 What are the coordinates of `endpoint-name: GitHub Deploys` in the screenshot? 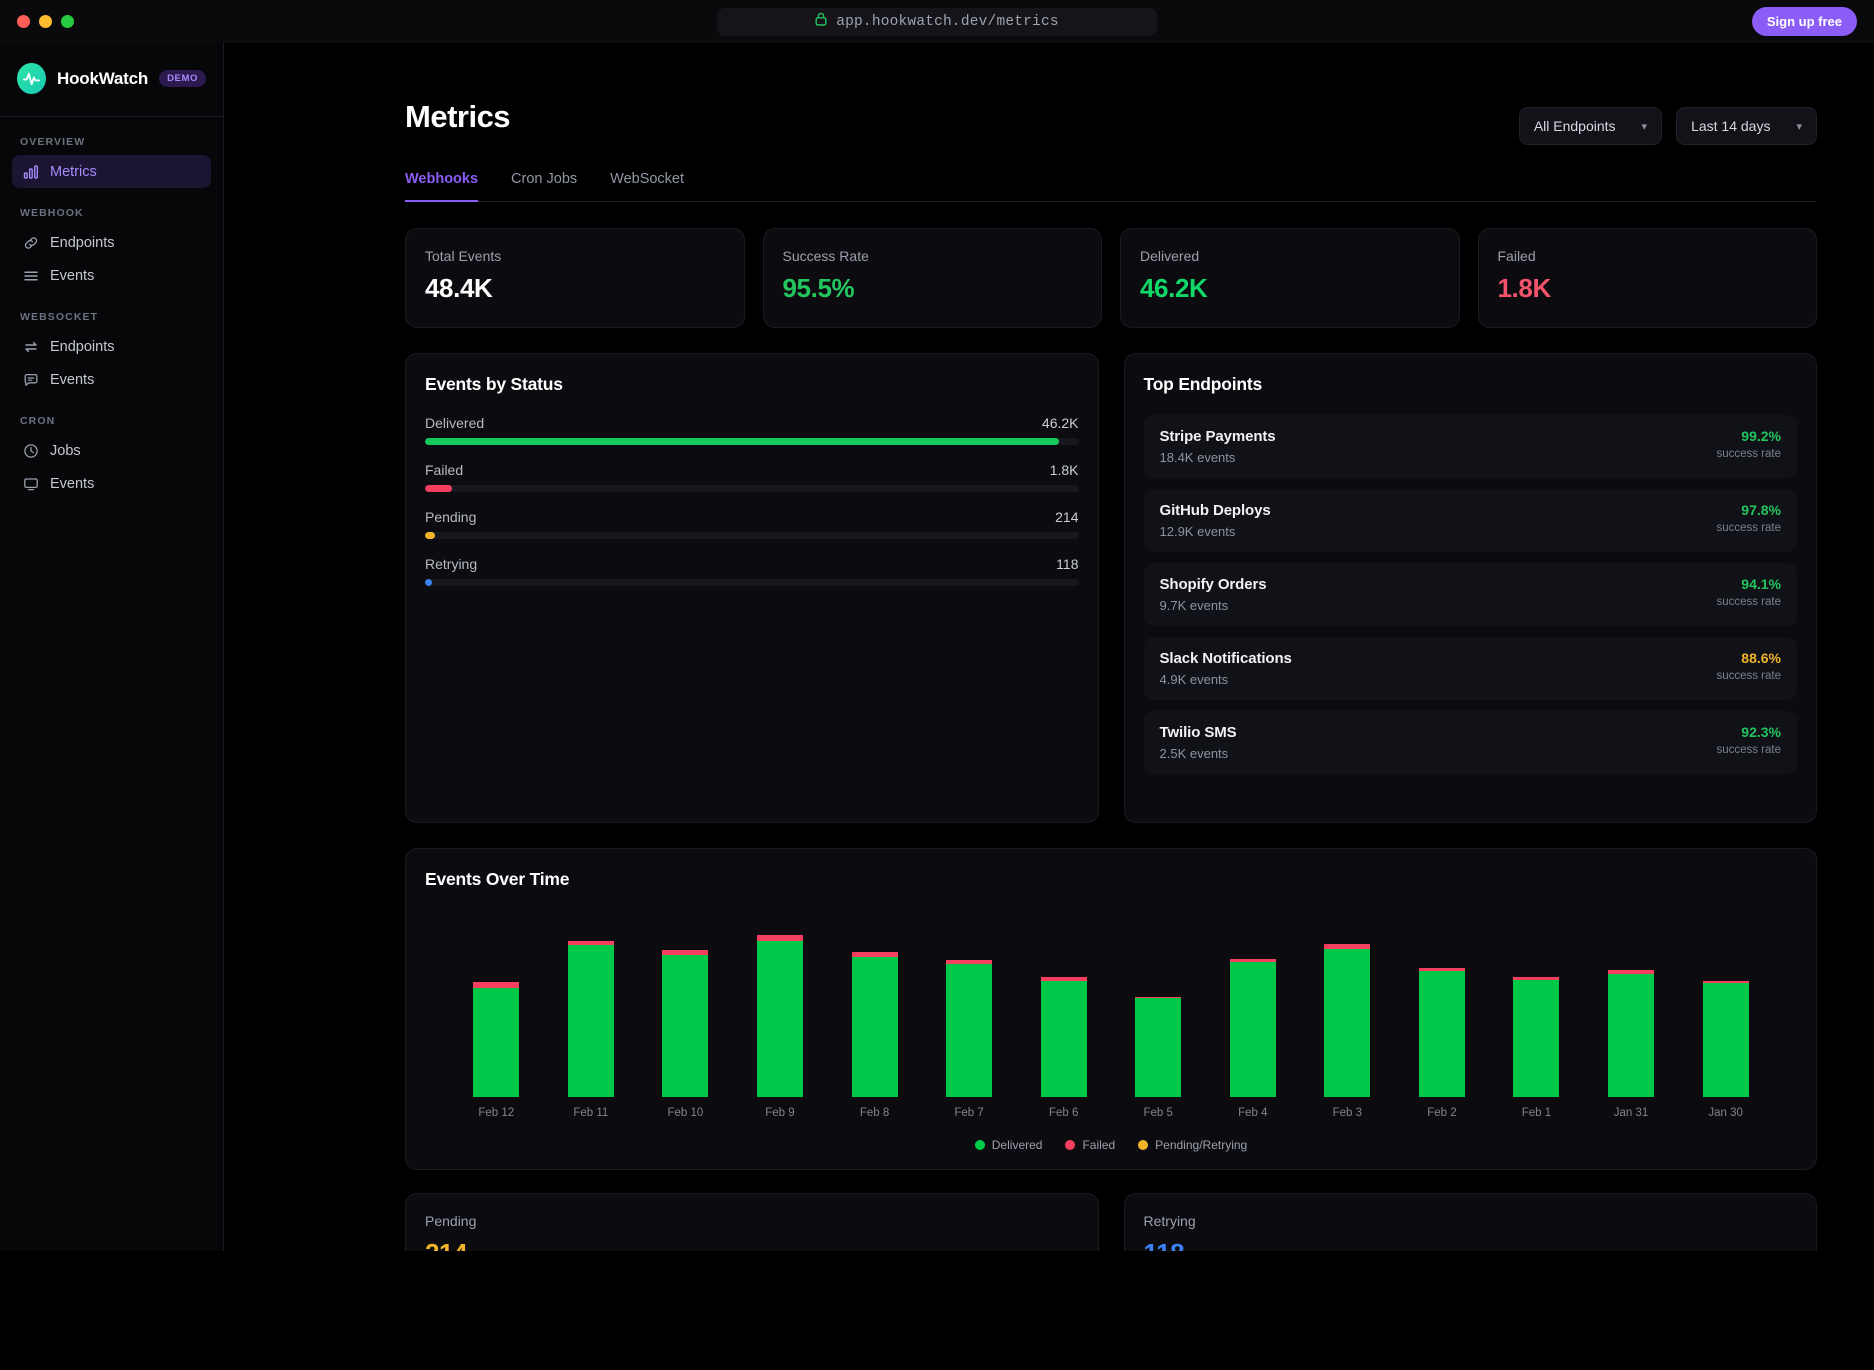 It's located at (1215, 510).